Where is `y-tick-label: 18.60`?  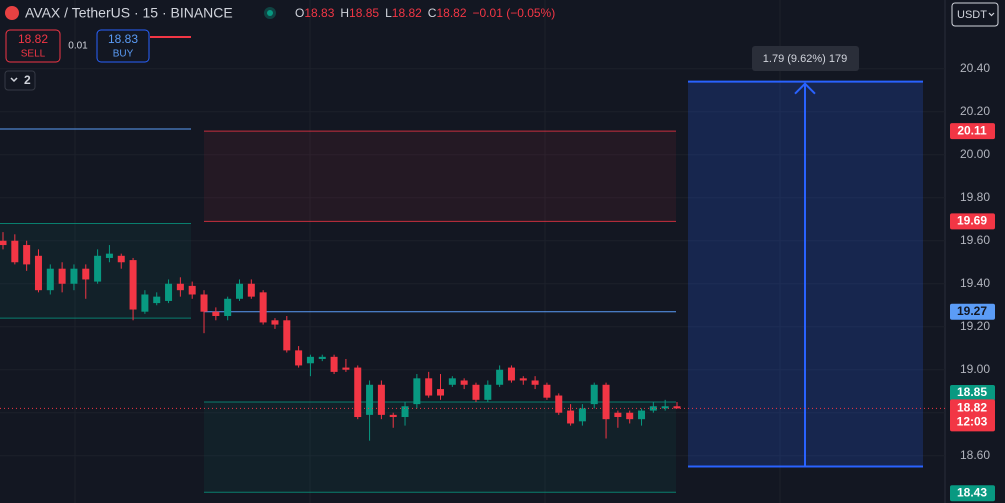 y-tick-label: 18.60 is located at coordinates (975, 455).